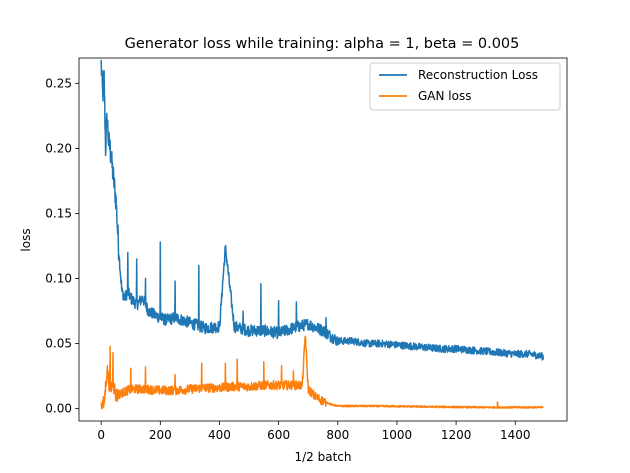  I want to click on x-axis: 0 200 400 600 800 1000 1200 1400, so click(314, 431).